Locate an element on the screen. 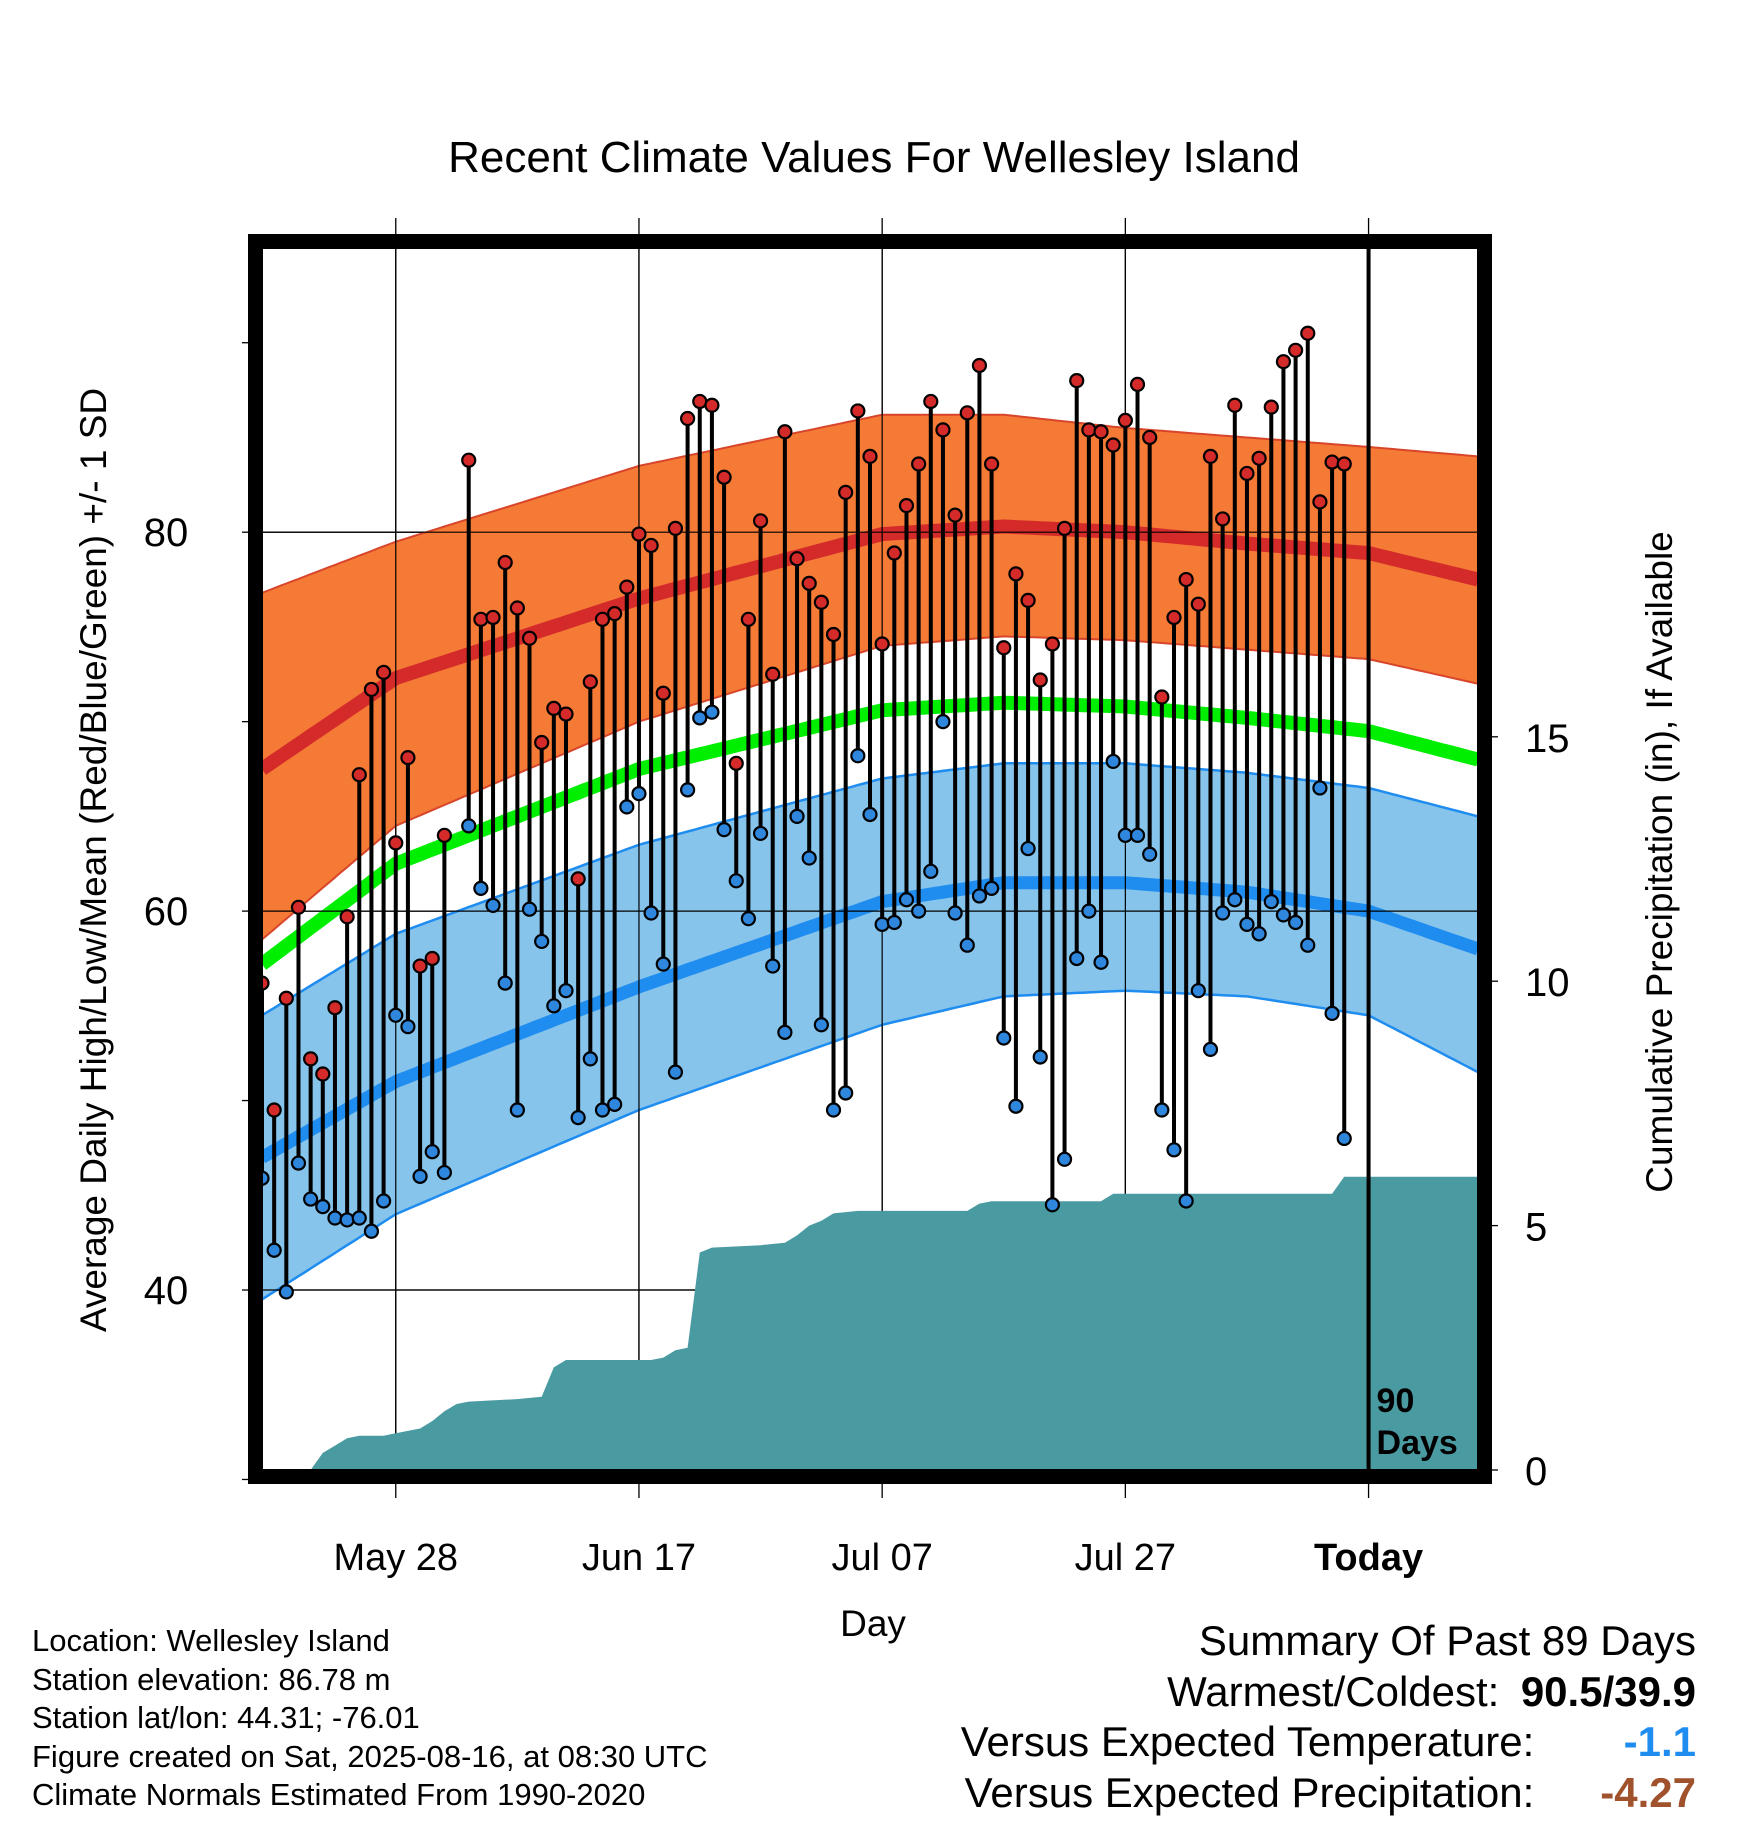 This screenshot has height=1828, width=1748. today-window-label-1: 90 is located at coordinates (1396, 1401).